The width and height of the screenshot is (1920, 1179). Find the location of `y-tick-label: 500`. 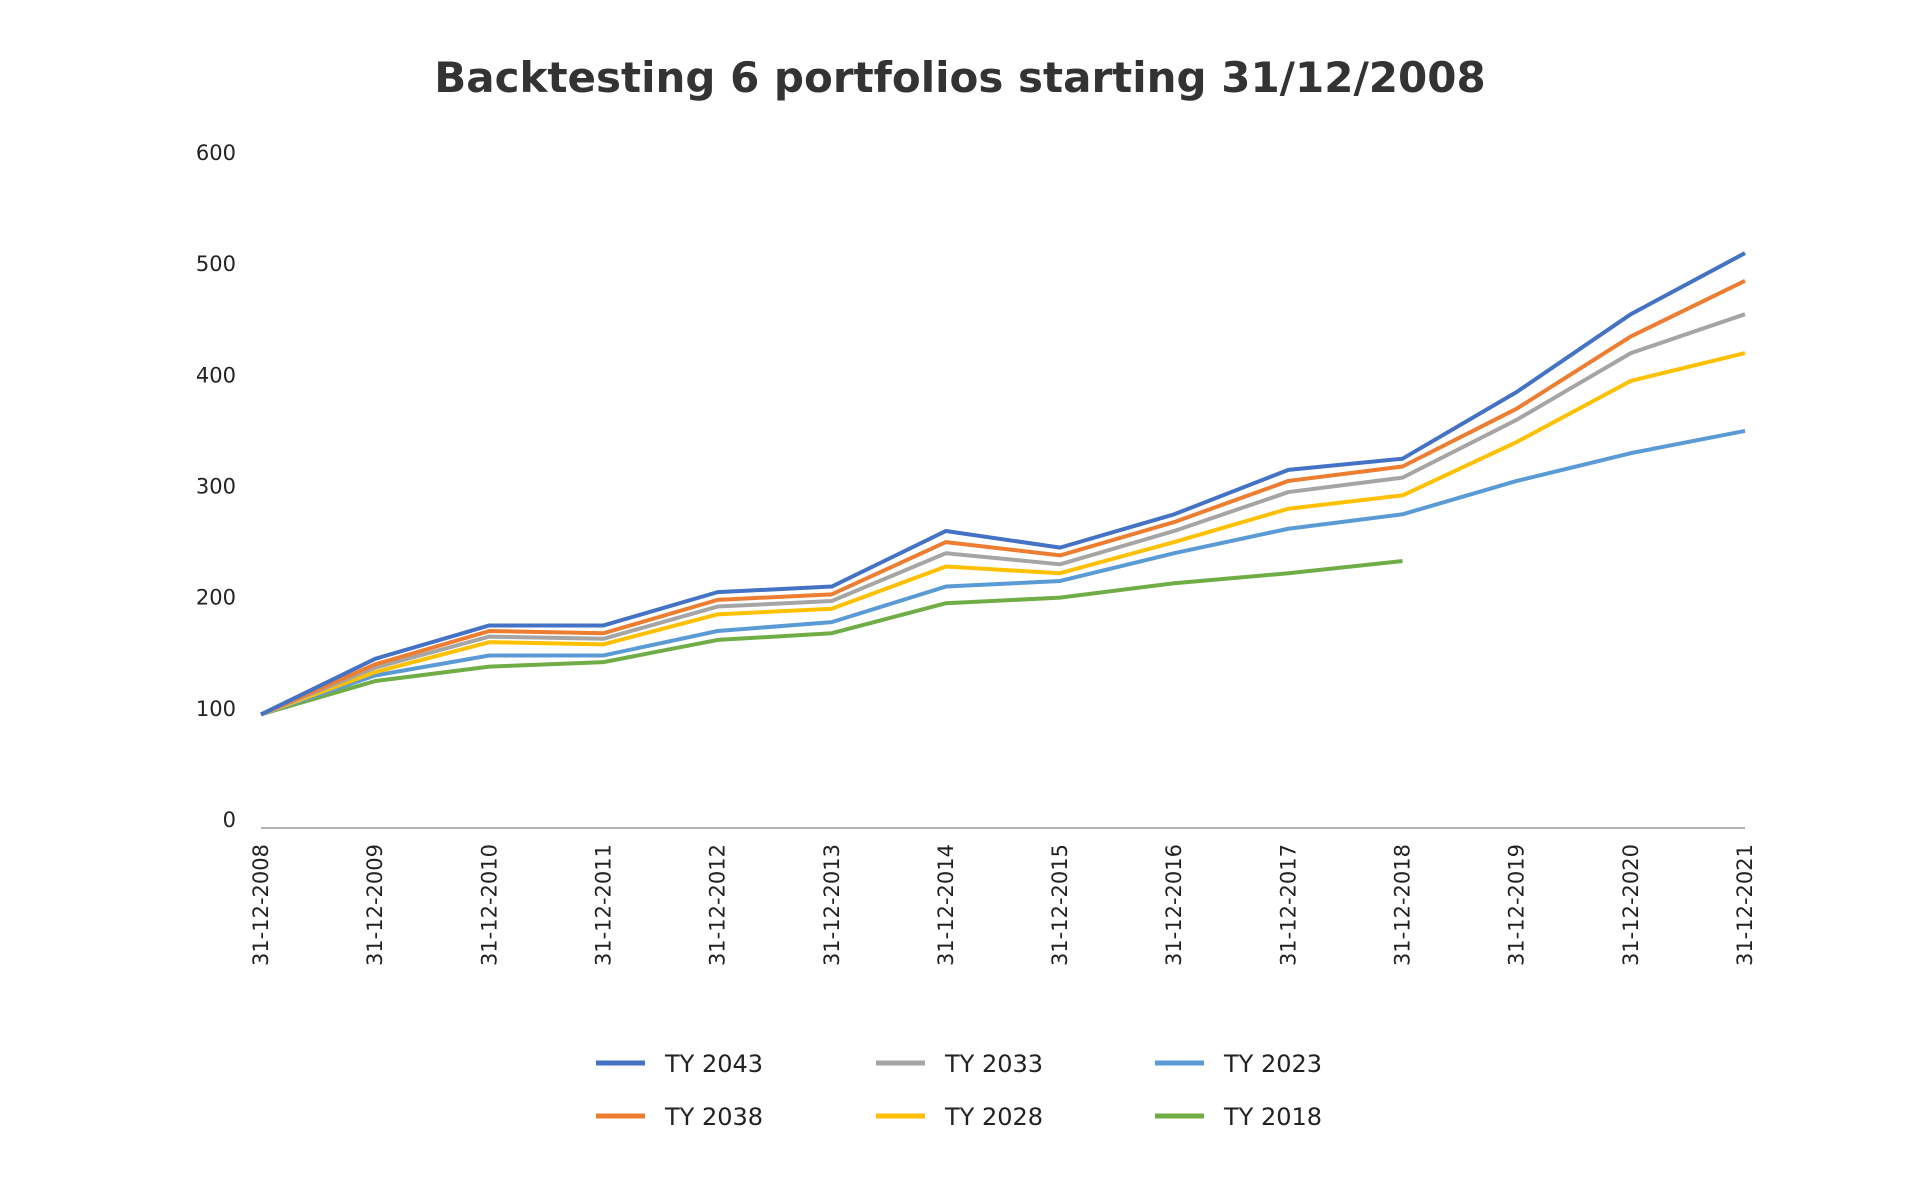

y-tick-label: 500 is located at coordinates (216, 264).